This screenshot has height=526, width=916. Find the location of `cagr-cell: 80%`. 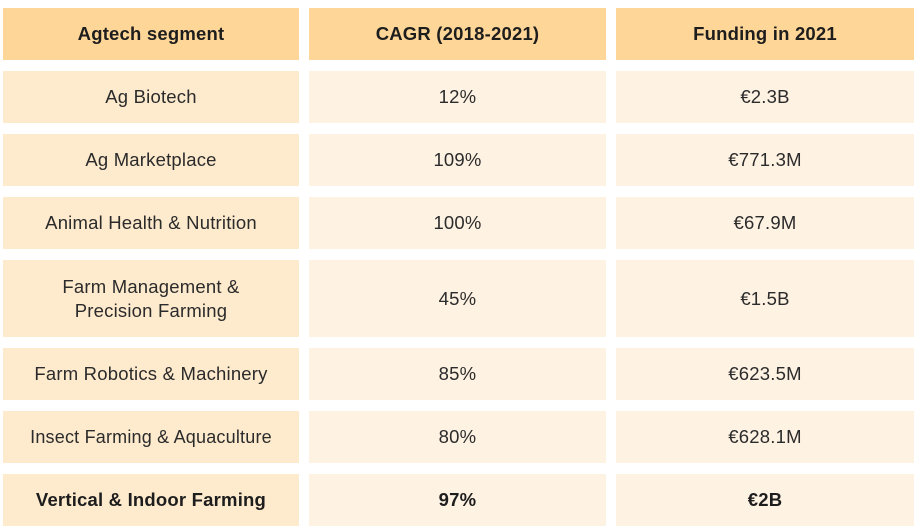

cagr-cell: 80% is located at coordinates (457, 437).